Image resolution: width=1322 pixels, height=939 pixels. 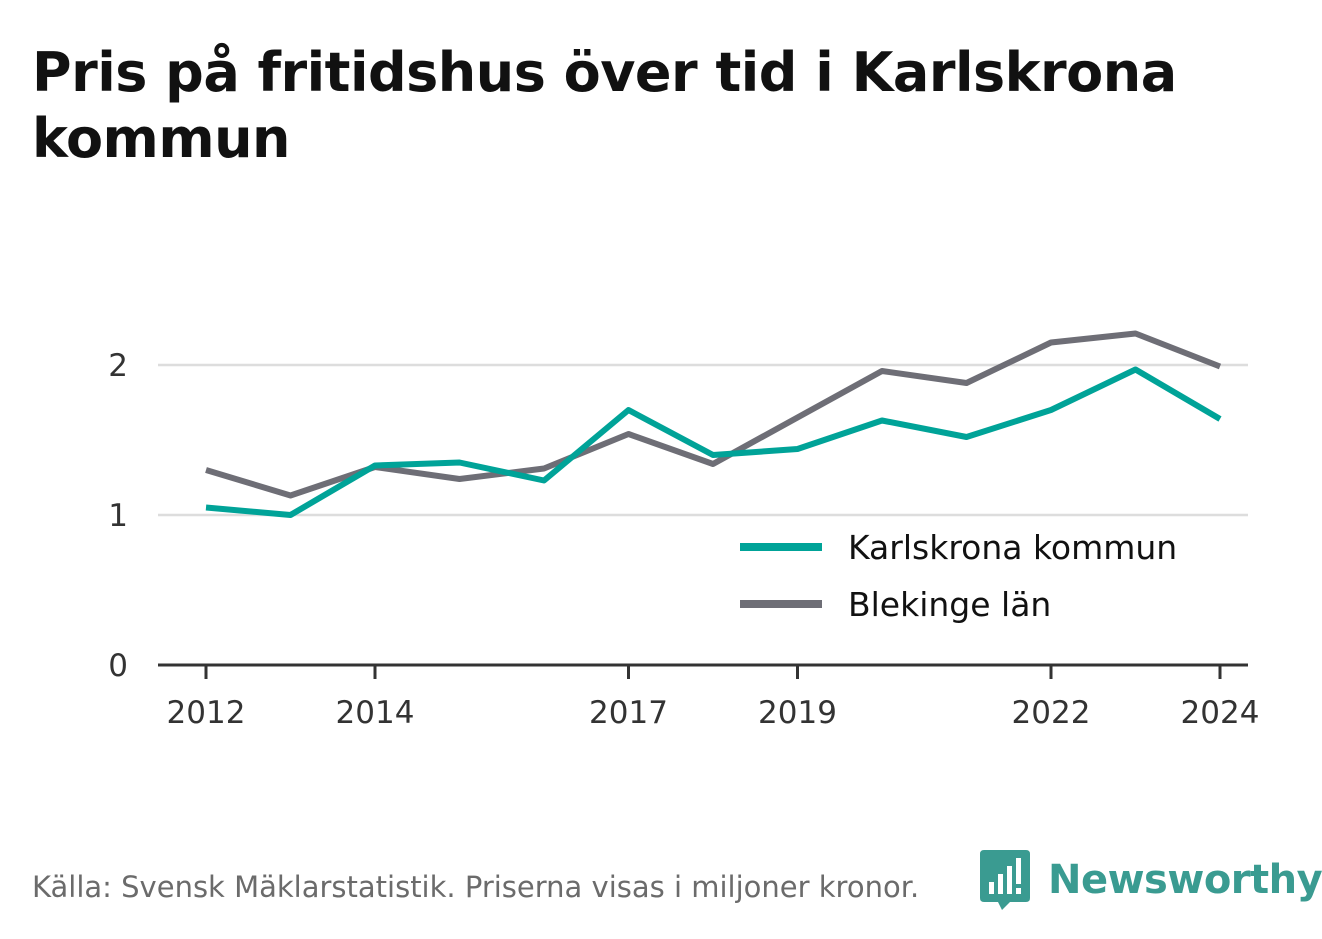 What do you see at coordinates (118, 516) in the screenshot?
I see `y-tick-label: 1` at bounding box center [118, 516].